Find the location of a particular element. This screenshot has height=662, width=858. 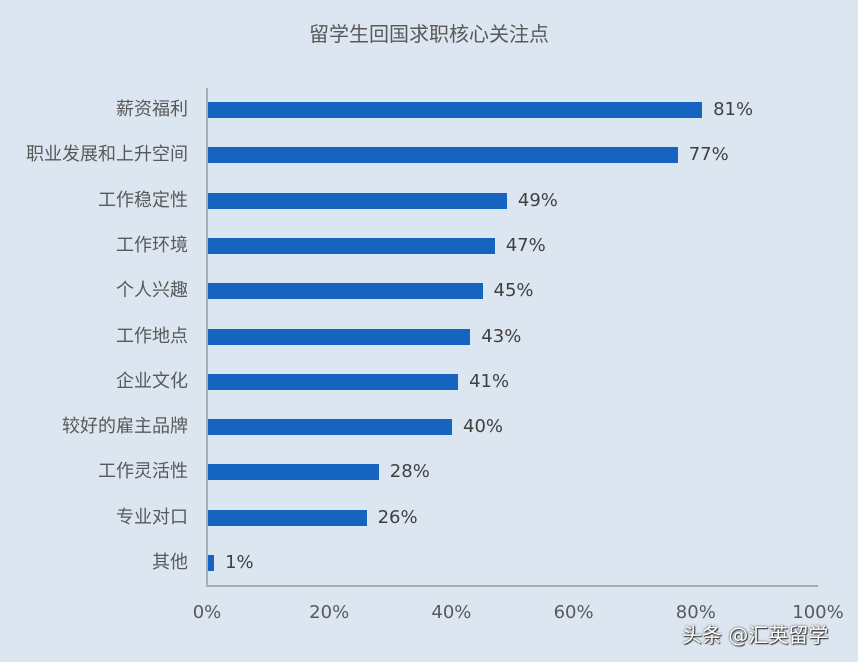

value-label: 47% is located at coordinates (525, 245).